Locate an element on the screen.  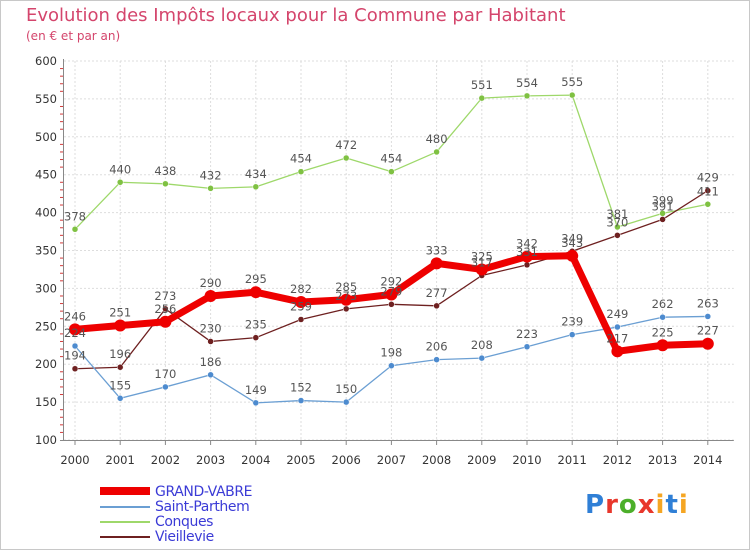
data-label-conques: 434 is located at coordinates (256, 174).